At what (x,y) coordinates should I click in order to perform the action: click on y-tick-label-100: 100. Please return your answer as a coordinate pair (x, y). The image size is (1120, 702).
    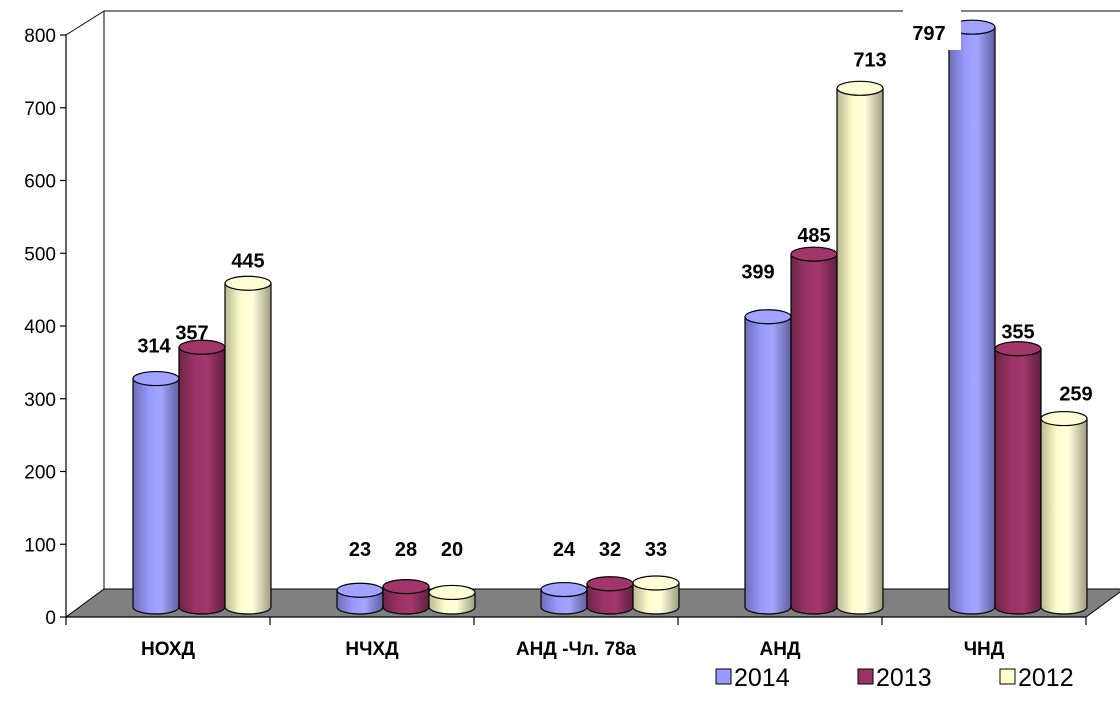
    Looking at the image, I should click on (40, 545).